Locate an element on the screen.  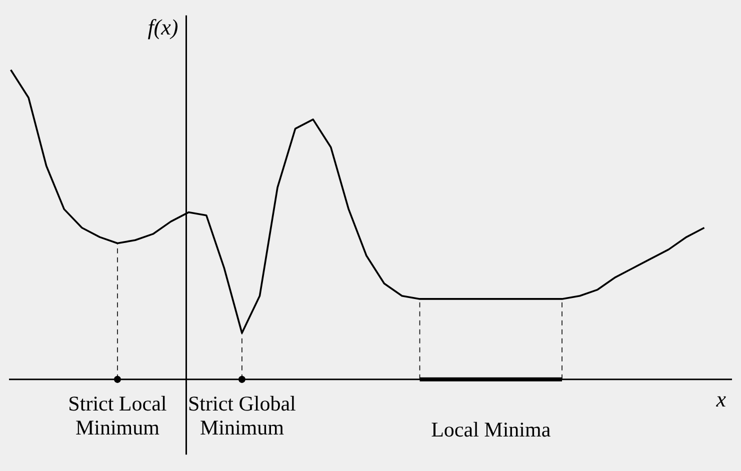
y-axis-title: f(x) is located at coordinates (163, 27).